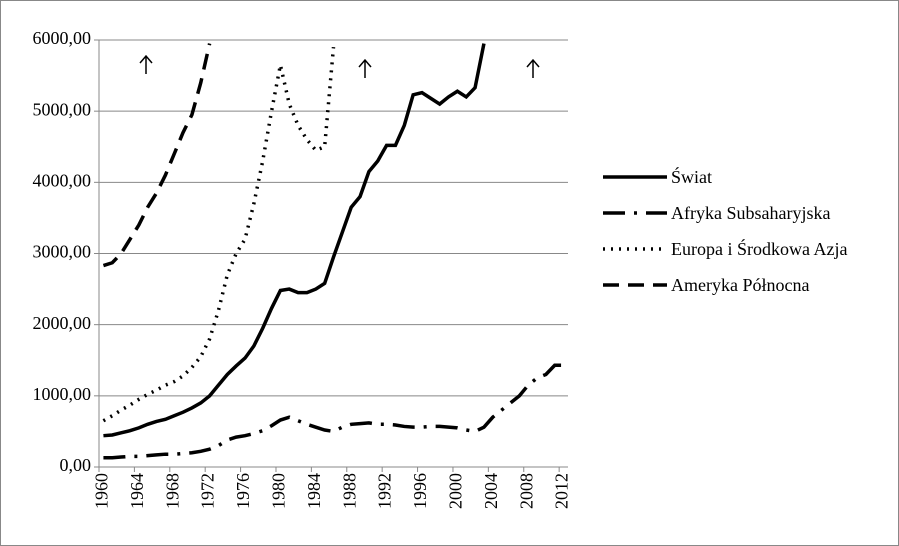 The width and height of the screenshot is (899, 546). What do you see at coordinates (420, 491) in the screenshot?
I see `x-tick-label: 1996` at bounding box center [420, 491].